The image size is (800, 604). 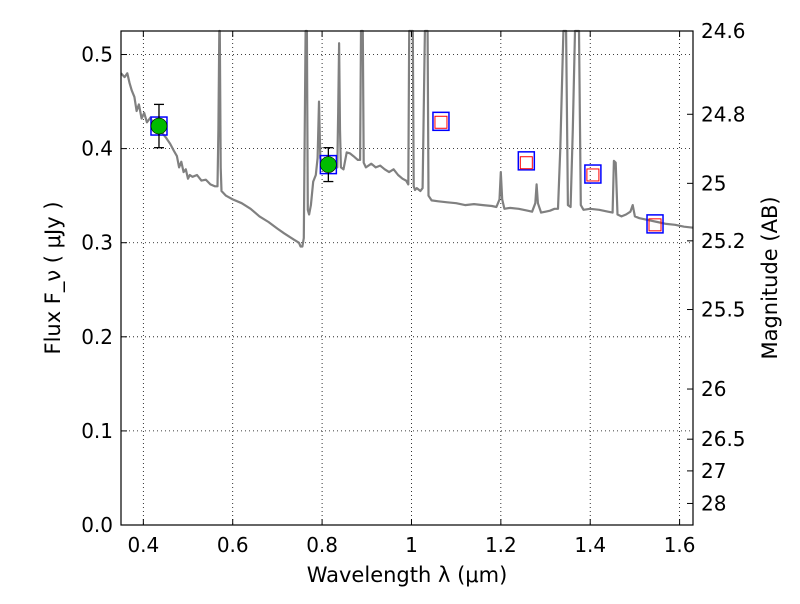 What do you see at coordinates (233, 545) in the screenshot?
I see `x-tick-label: 0.6` at bounding box center [233, 545].